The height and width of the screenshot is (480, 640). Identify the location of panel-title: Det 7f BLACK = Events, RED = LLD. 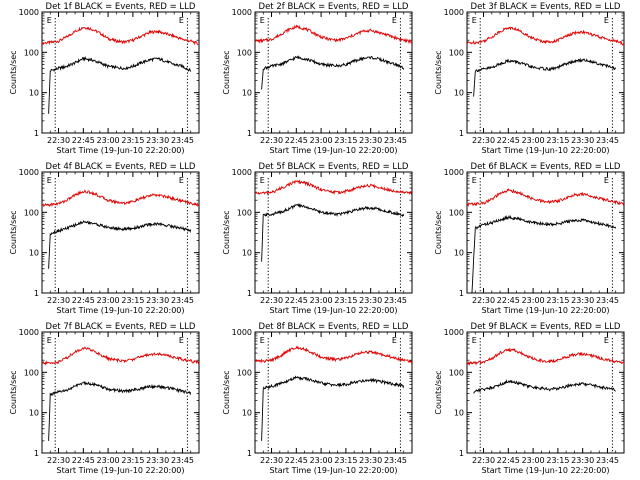
(121, 327).